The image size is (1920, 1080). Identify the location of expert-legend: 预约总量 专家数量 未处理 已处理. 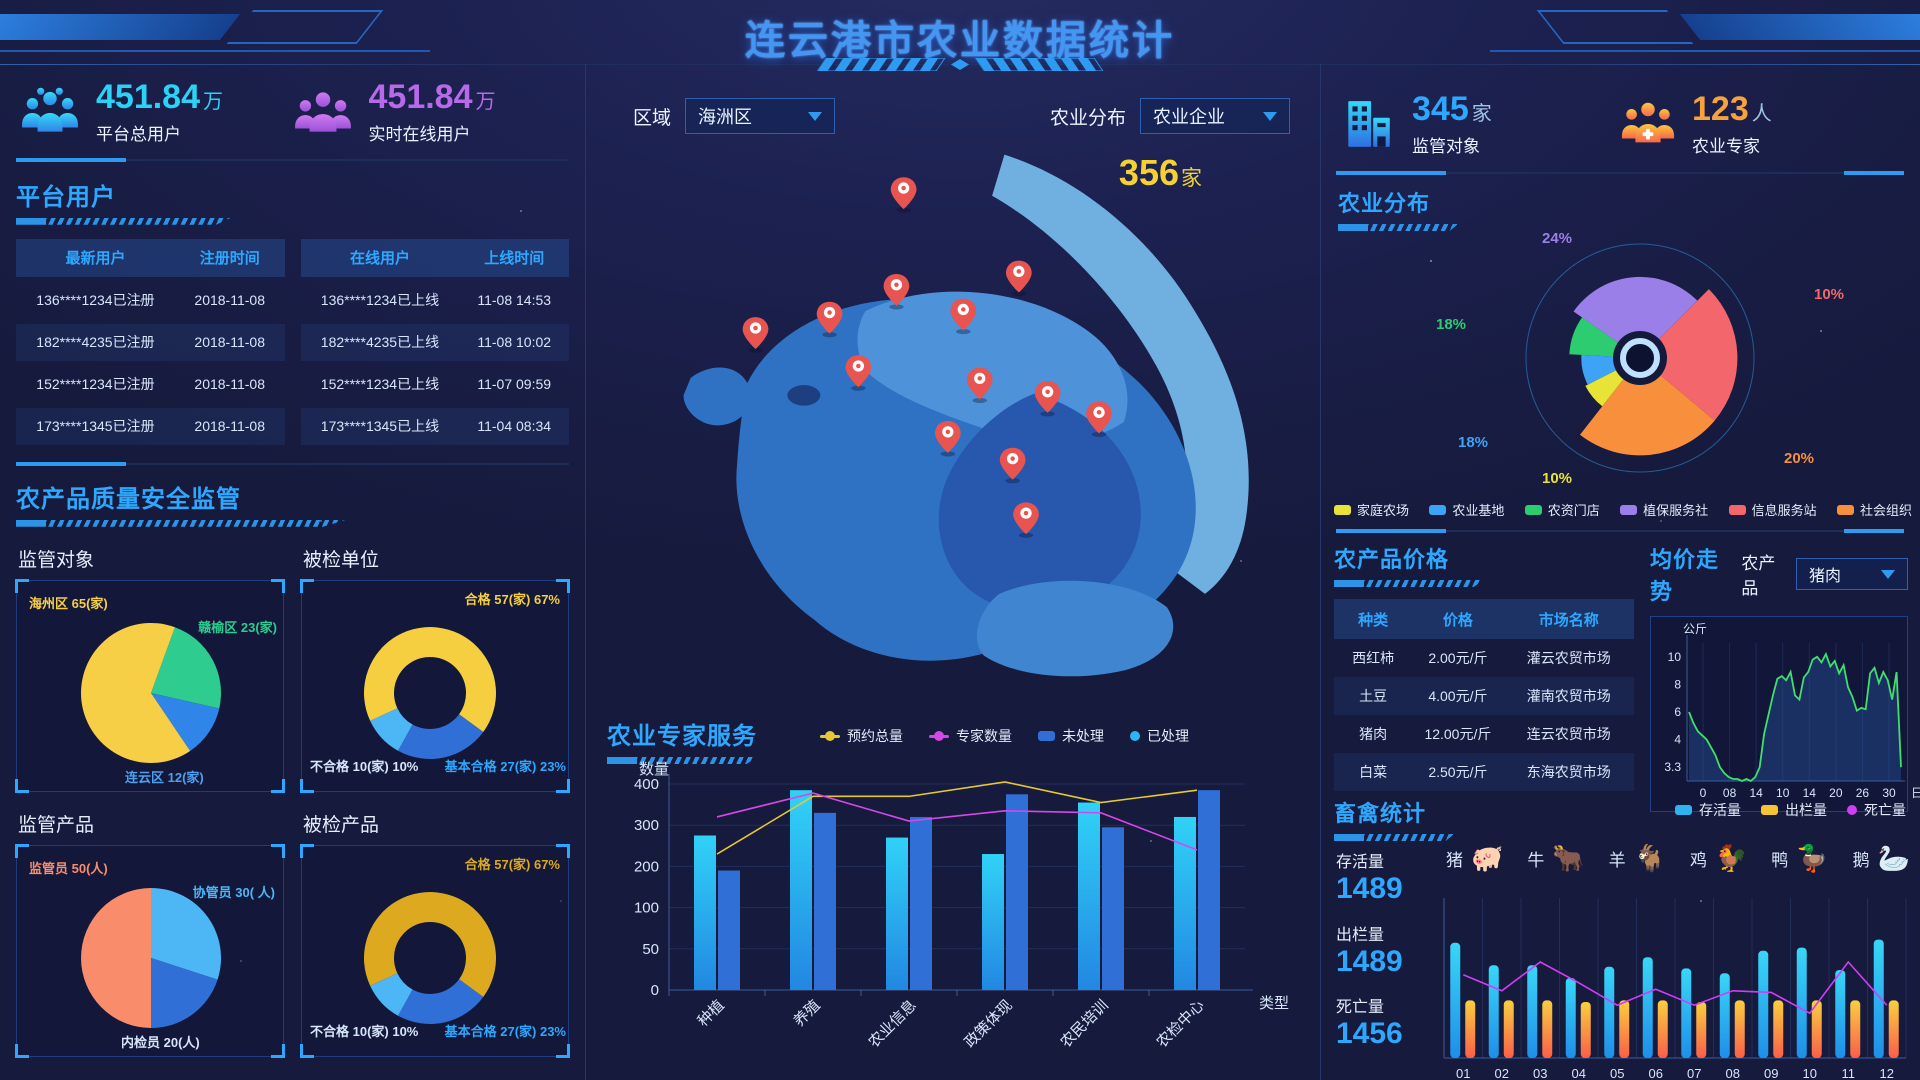
(1004, 736).